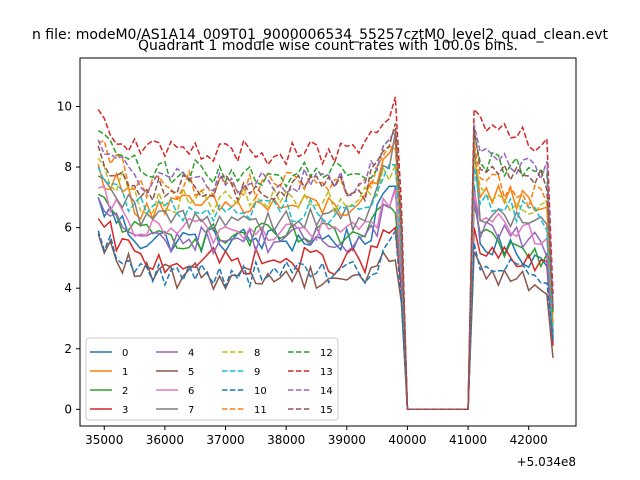 Image resolution: width=640 pixels, height=480 pixels. What do you see at coordinates (191, 391) in the screenshot?
I see `legend-label-6: 6` at bounding box center [191, 391].